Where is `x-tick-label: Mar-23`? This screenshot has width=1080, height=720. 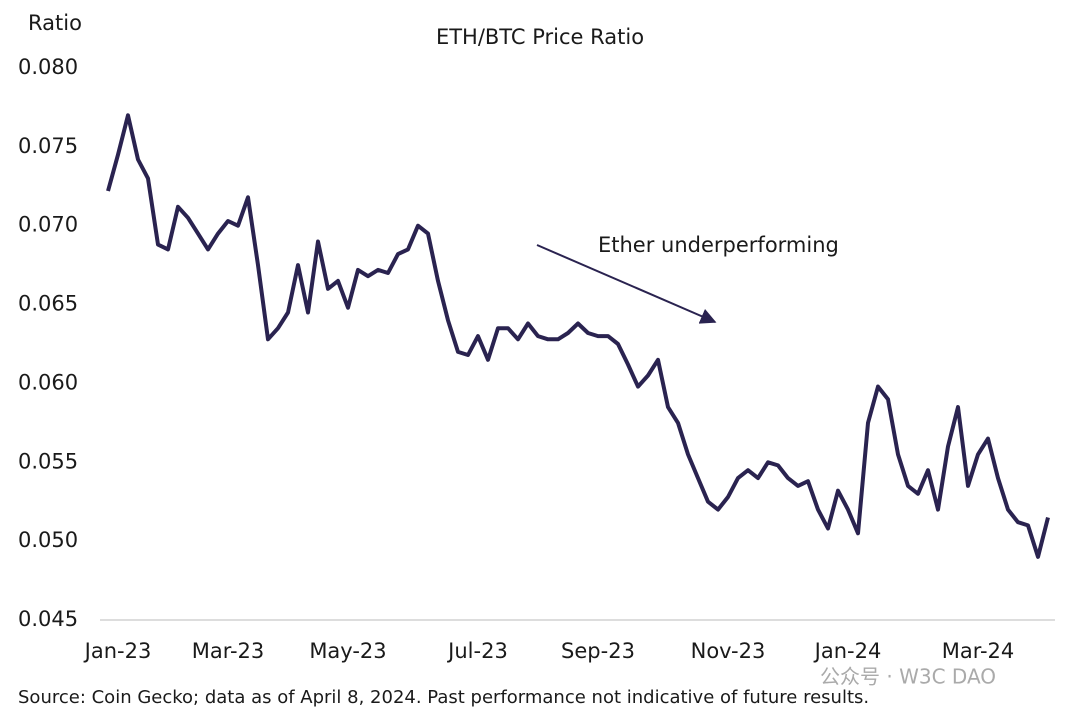 x-tick-label: Mar-23 is located at coordinates (228, 651).